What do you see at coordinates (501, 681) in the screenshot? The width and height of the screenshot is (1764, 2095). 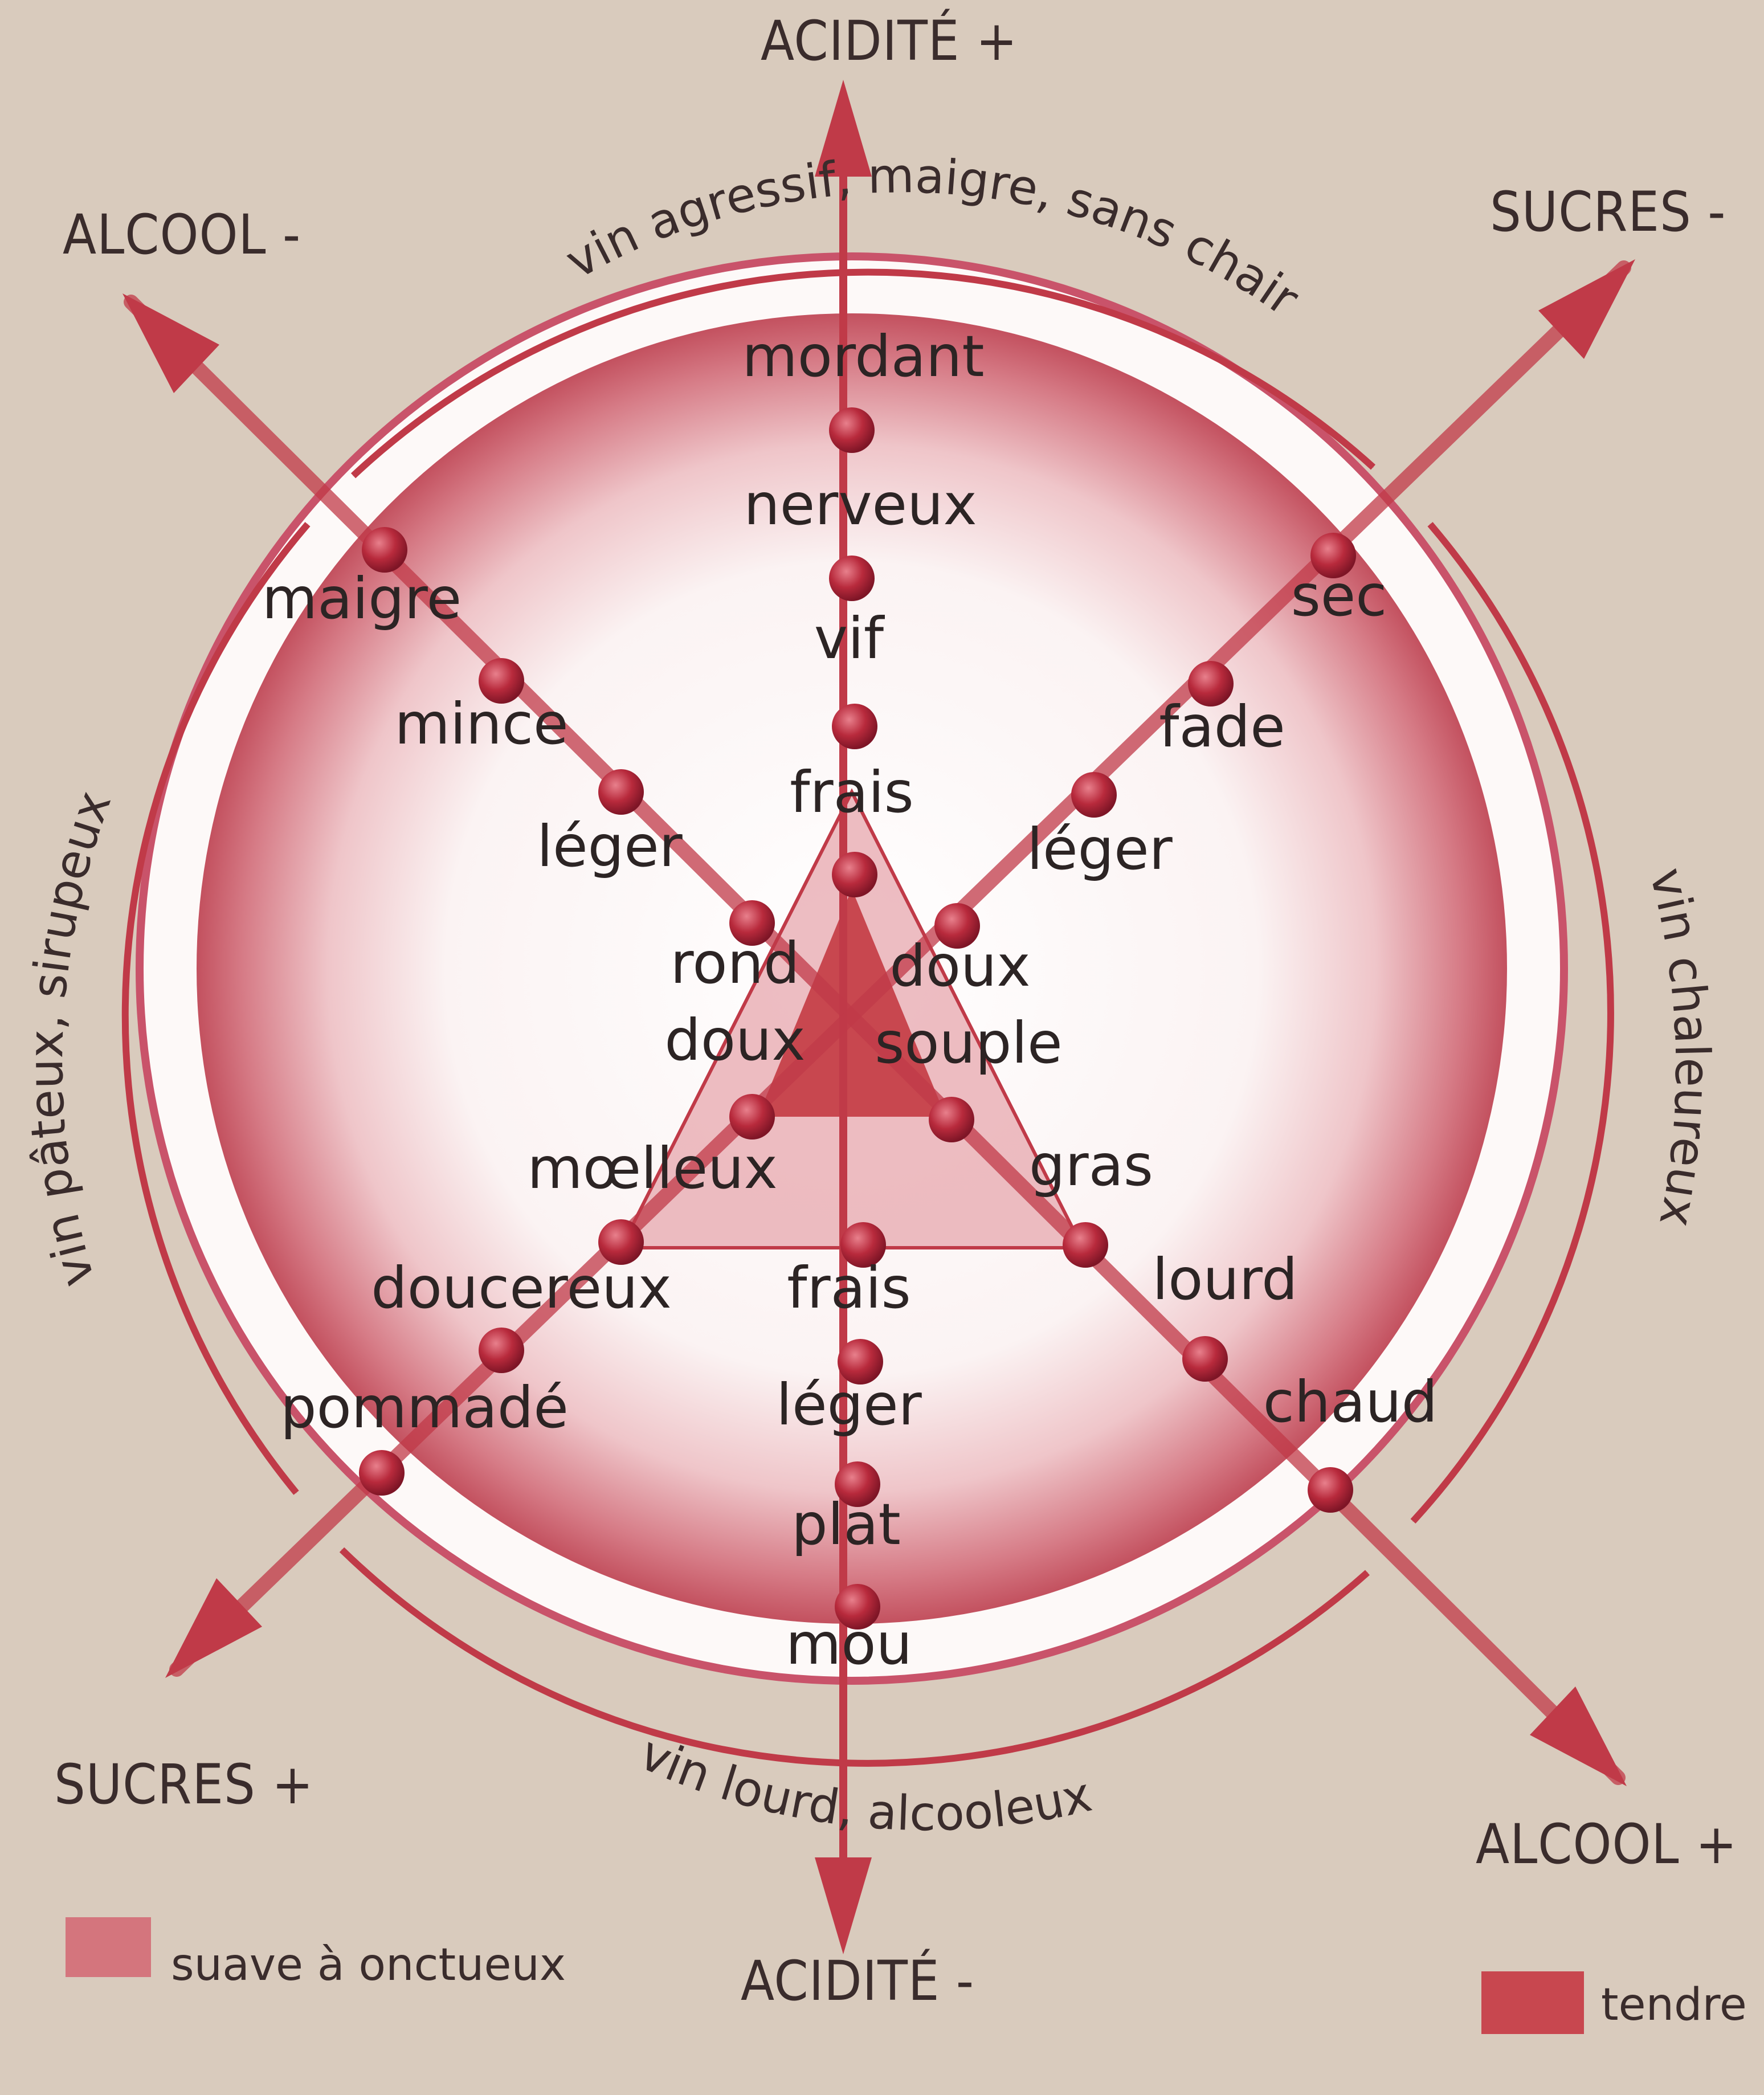 I see `dot-mince` at bounding box center [501, 681].